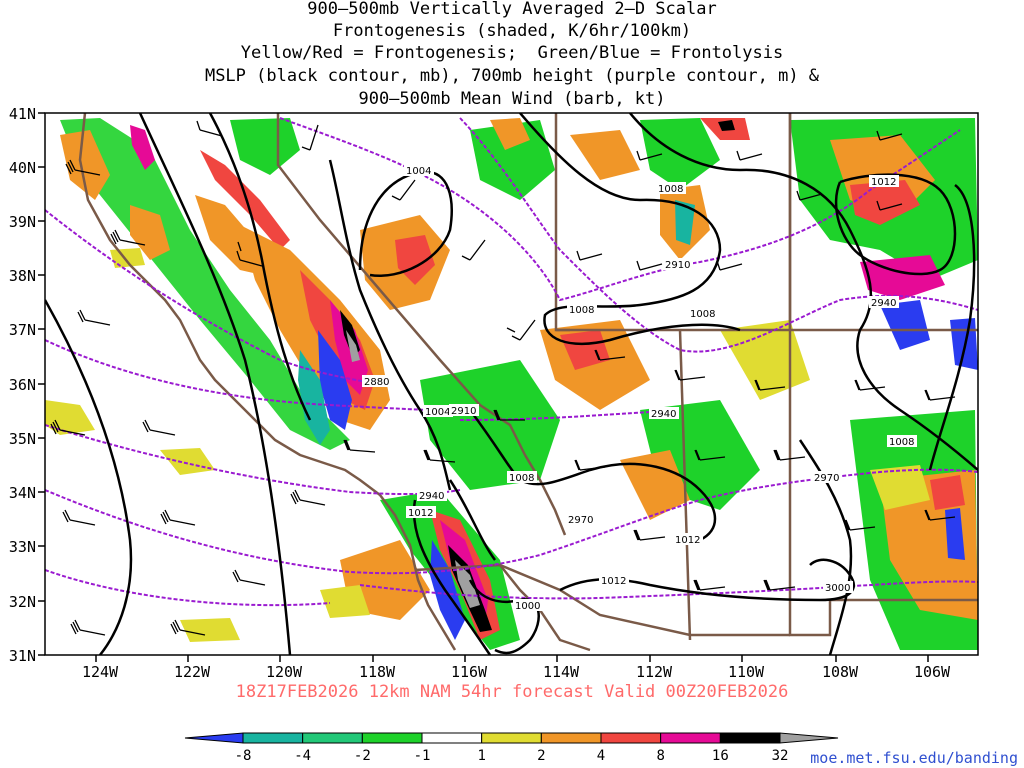  I want to click on colorbar-label: 4, so click(601, 756).